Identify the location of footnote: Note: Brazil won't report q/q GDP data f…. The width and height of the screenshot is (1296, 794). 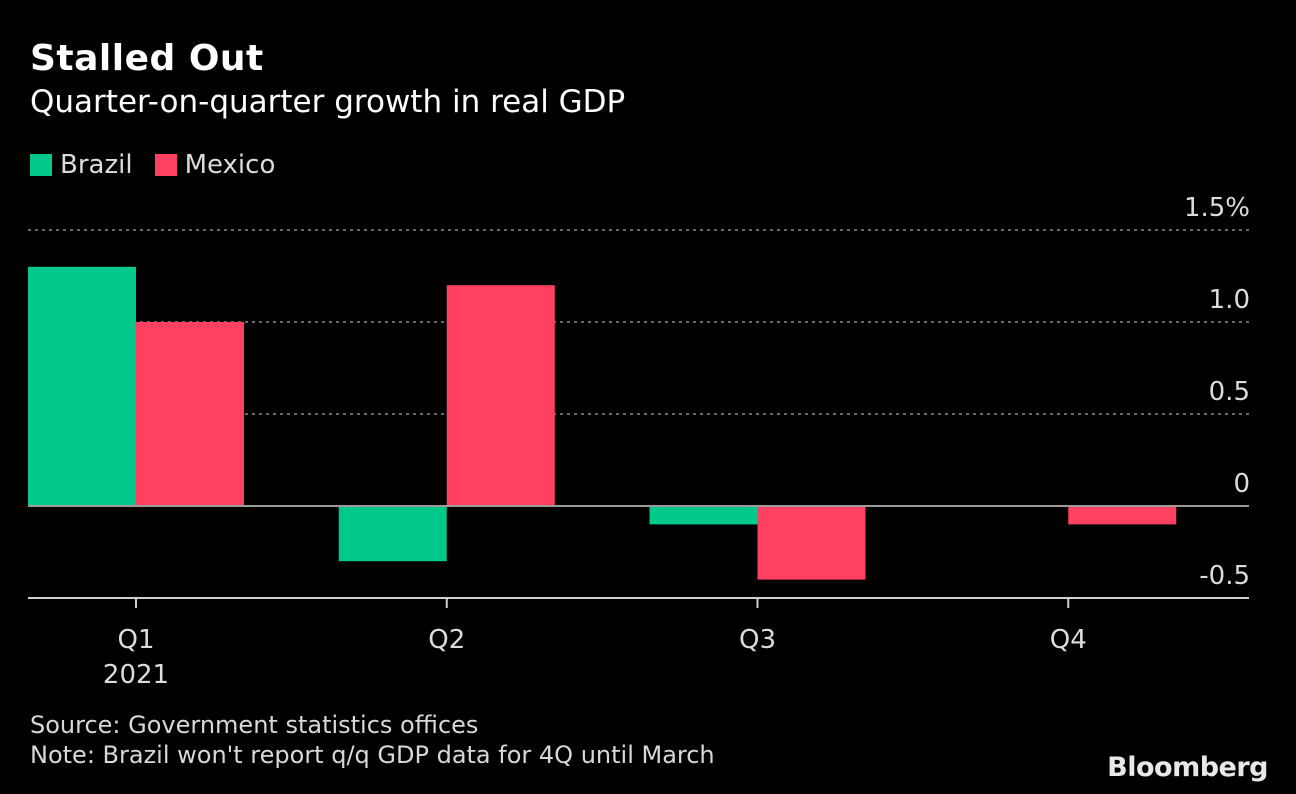
(372, 755).